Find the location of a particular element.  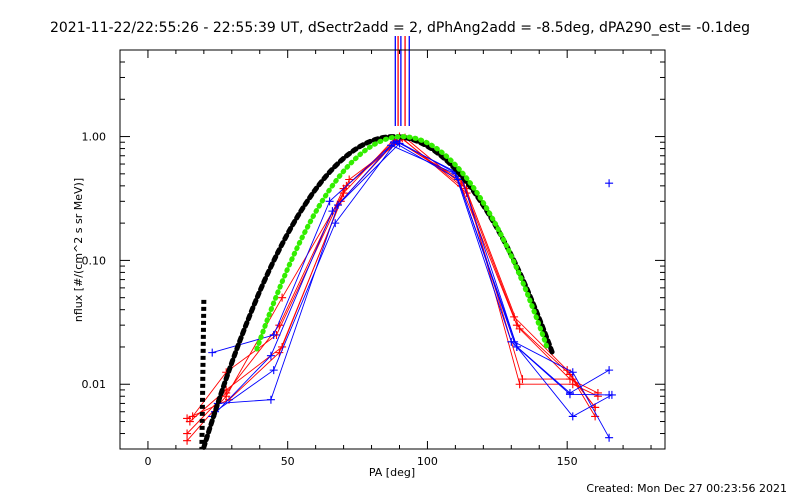

vertical-markers is located at coordinates (402, 81).